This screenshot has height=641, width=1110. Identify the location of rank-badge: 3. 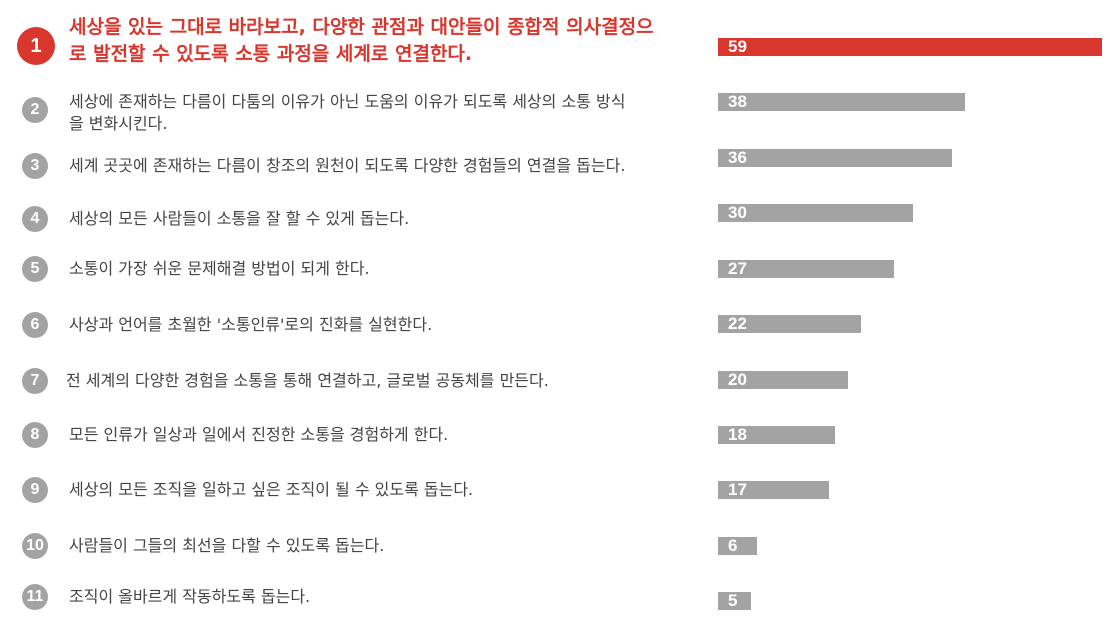
(35, 166).